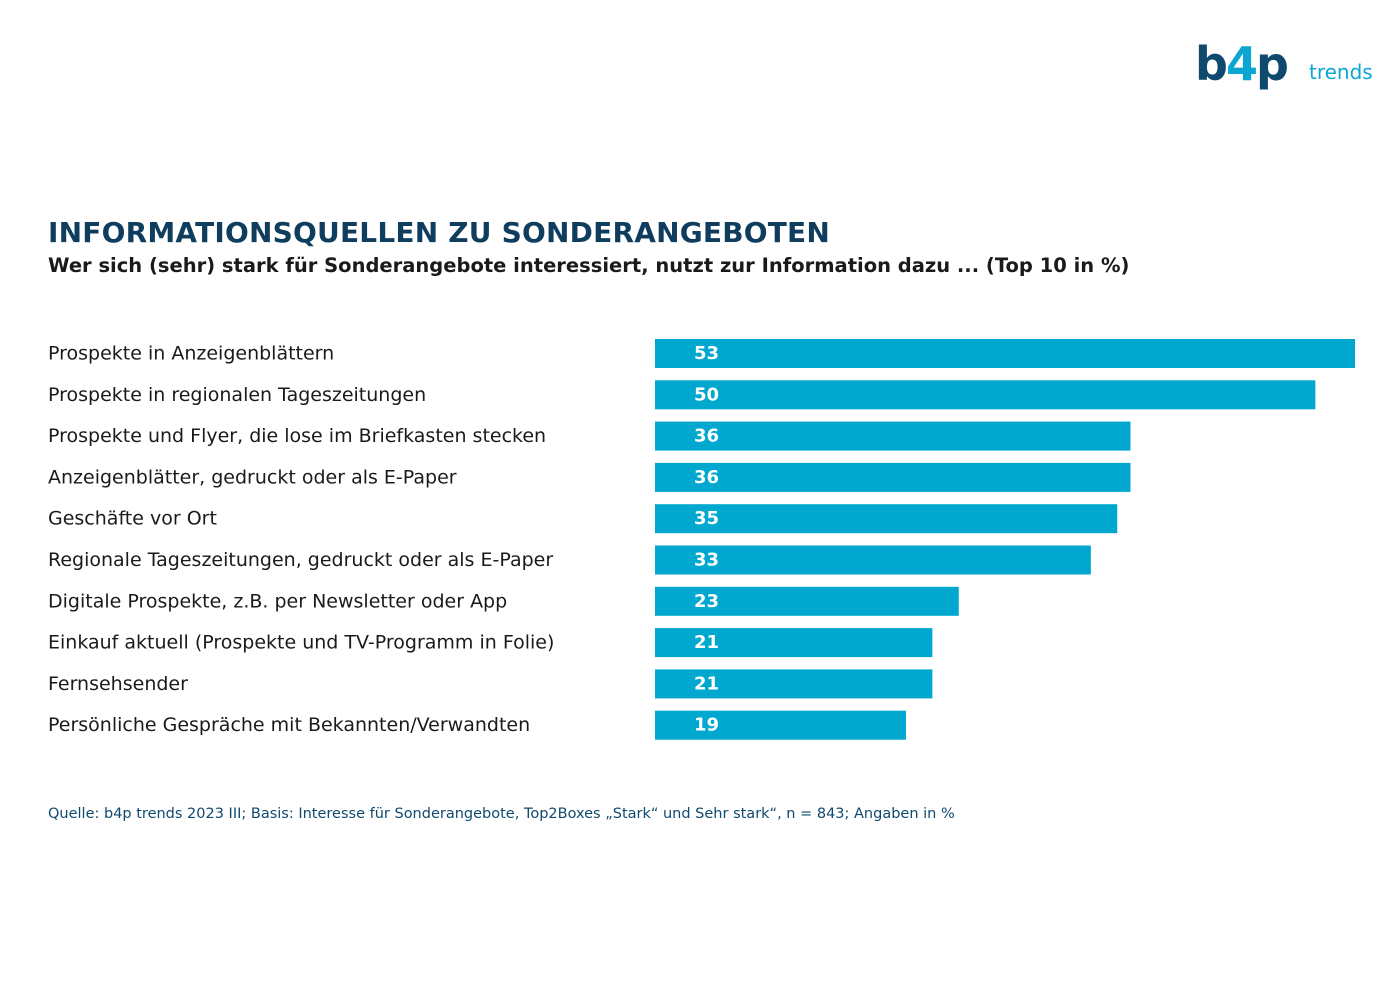 This screenshot has width=1400, height=1001. I want to click on bar-value-label: 19, so click(706, 725).